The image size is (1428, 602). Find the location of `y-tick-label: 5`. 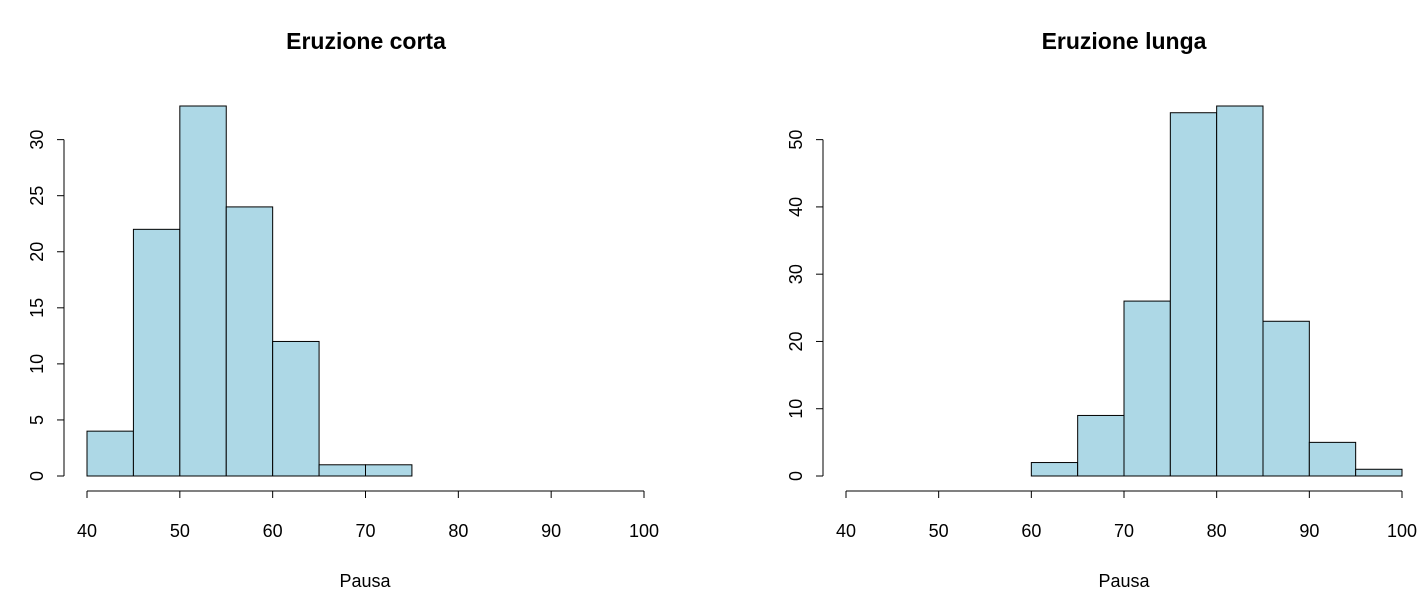

y-tick-label: 5 is located at coordinates (37, 420).